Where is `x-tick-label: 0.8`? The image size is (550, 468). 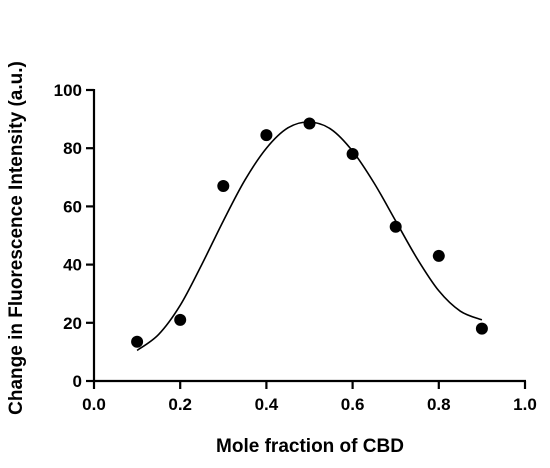
x-tick-label: 0.8 is located at coordinates (439, 404).